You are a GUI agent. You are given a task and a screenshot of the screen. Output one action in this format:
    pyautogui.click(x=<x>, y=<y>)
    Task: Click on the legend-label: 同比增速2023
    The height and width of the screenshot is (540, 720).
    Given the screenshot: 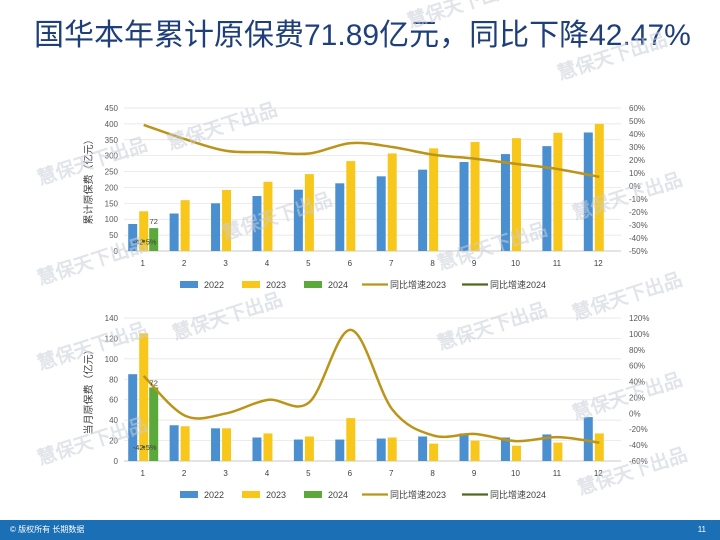 What is the action you would take?
    pyautogui.click(x=418, y=494)
    